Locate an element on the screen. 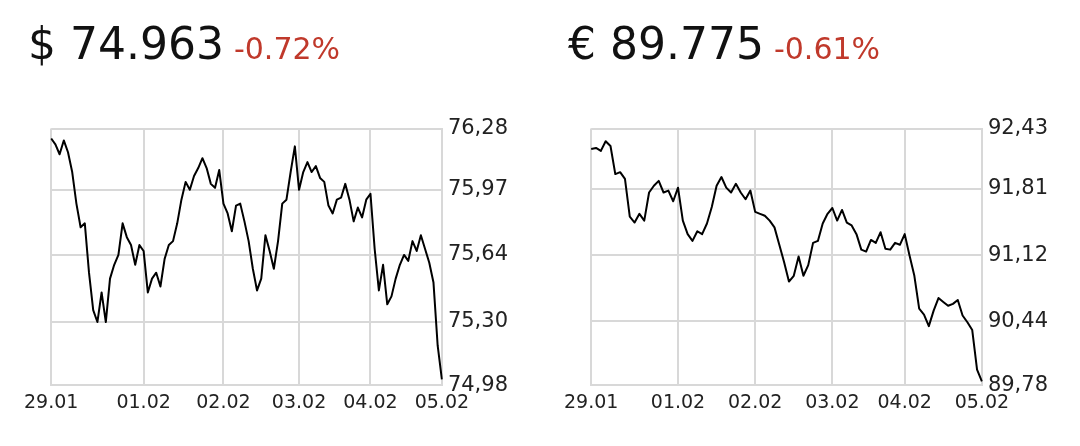 The image size is (1080, 446). y-tick-label: 75,64 is located at coordinates (478, 253).